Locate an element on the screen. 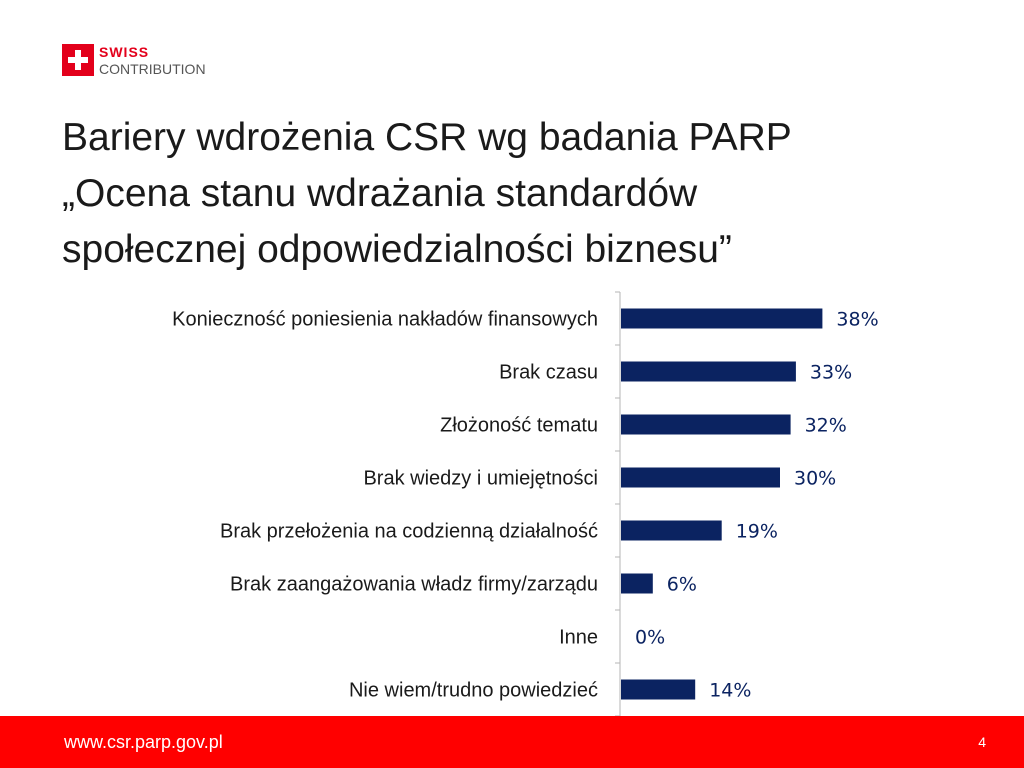  category-label: Brak zaangażowania władz firmy/zarządu is located at coordinates (414, 585).